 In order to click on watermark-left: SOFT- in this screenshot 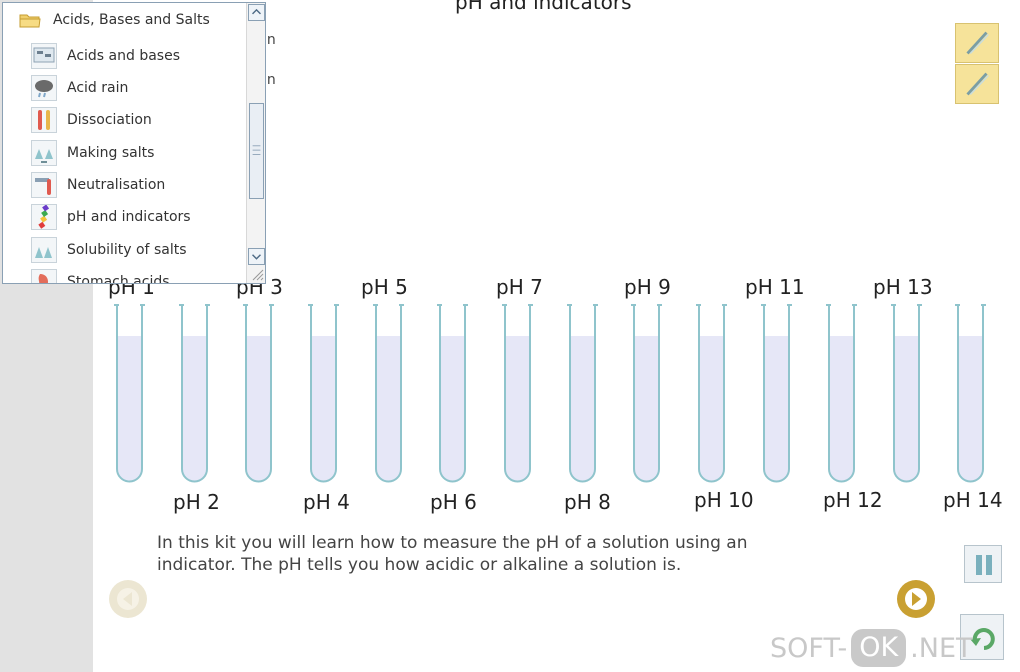, I will do `click(809, 648)`.